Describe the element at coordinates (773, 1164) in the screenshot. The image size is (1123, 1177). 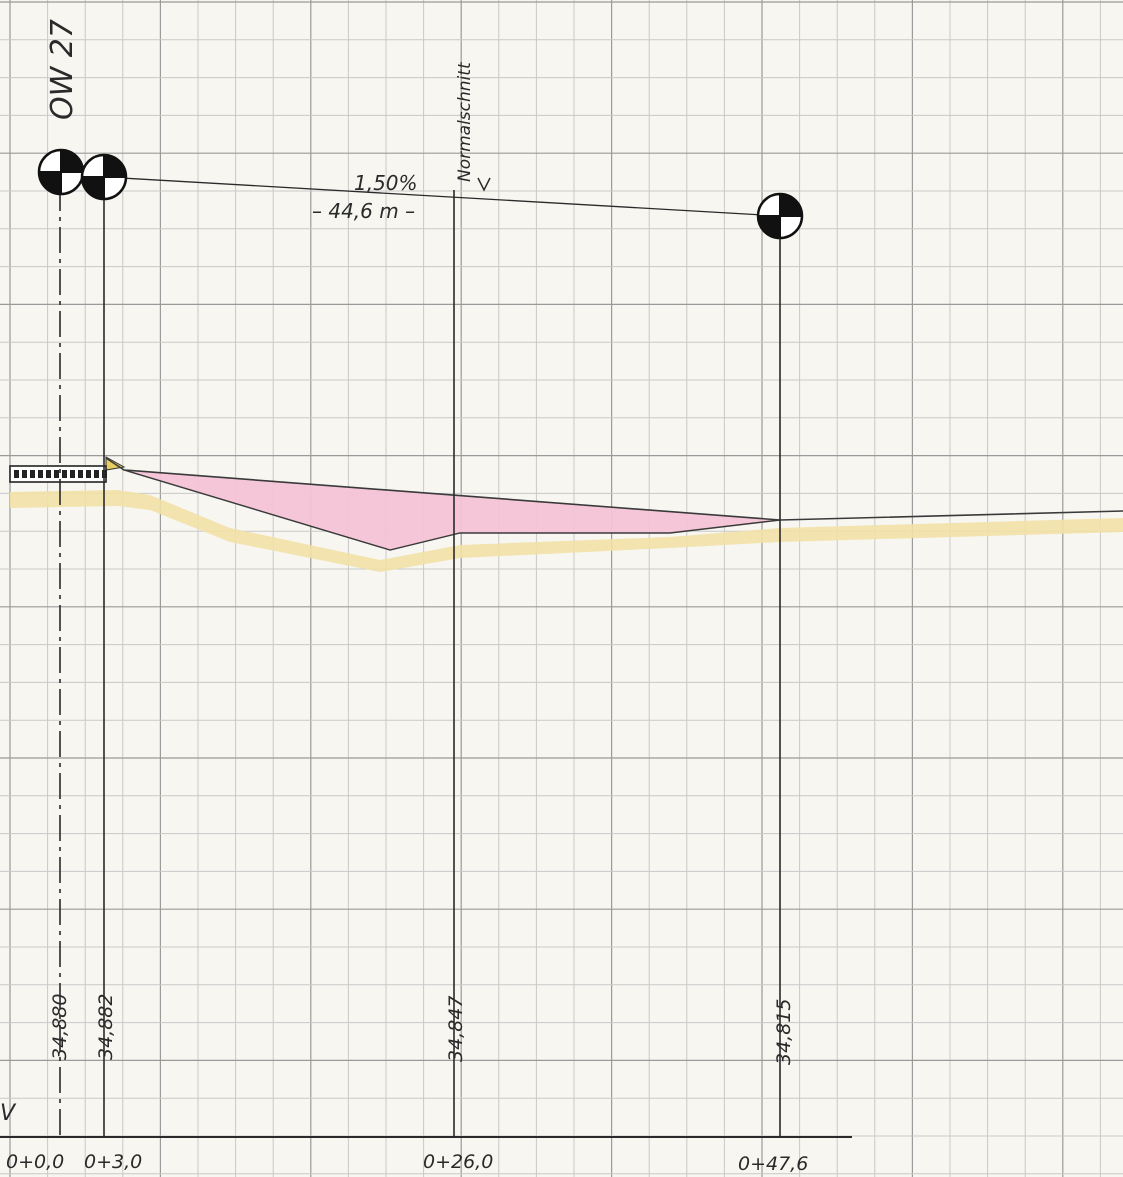
I see `station-label: 0+47,6` at that location.